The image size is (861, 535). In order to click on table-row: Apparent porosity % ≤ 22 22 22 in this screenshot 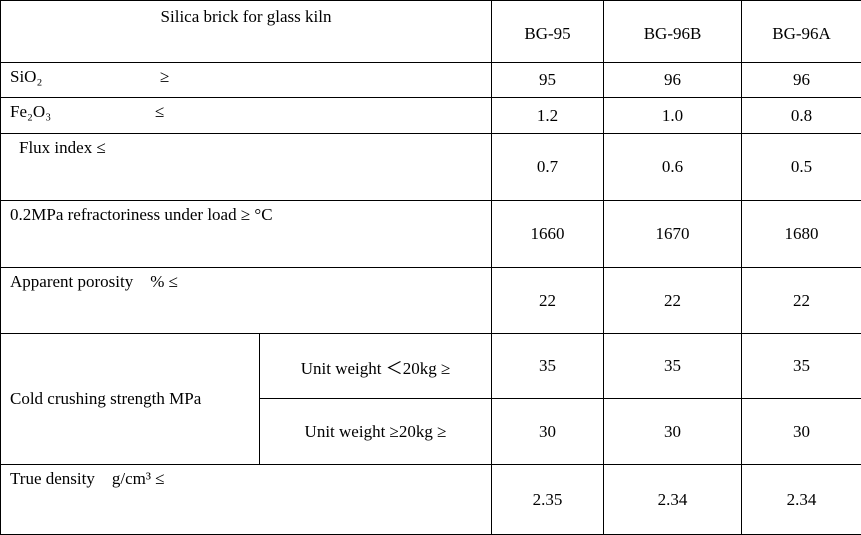, I will do `click(431, 301)`.